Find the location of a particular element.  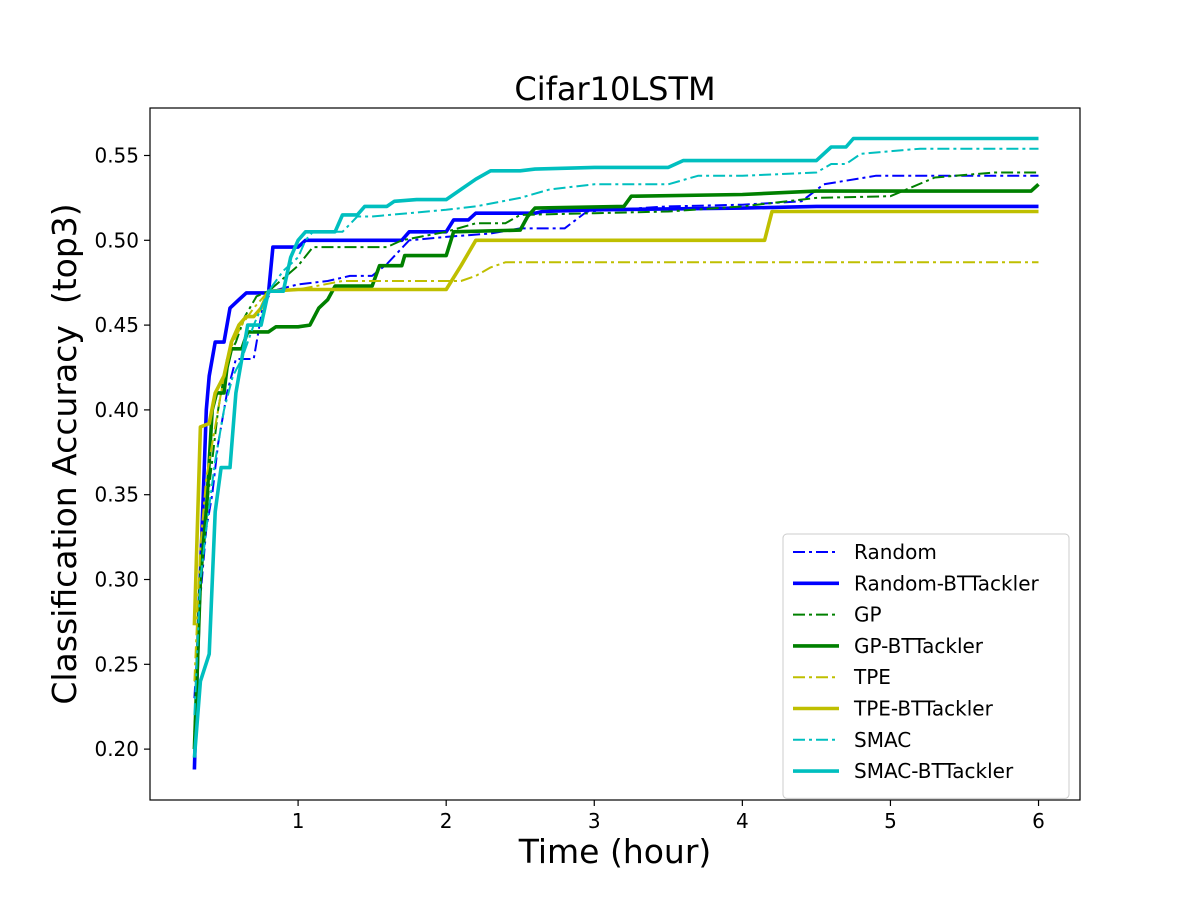

y-tick-label-6: 0.50 is located at coordinates (116, 240).